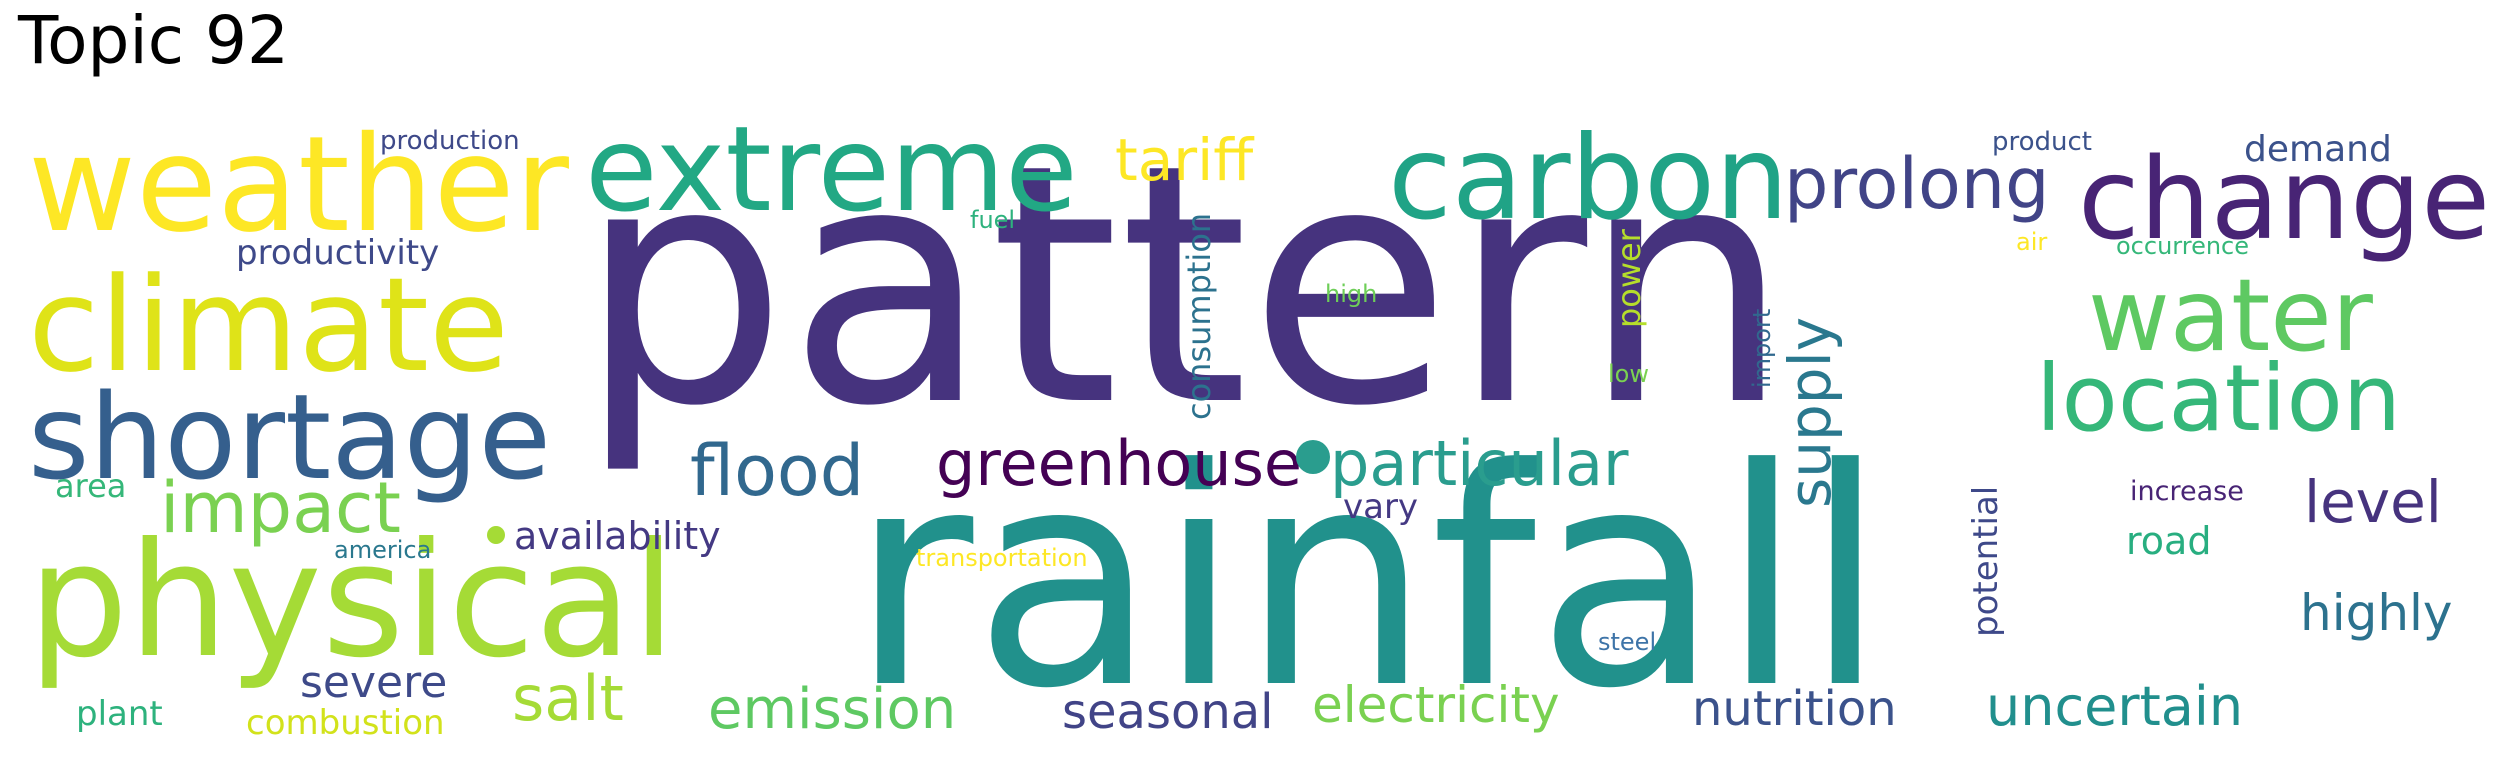  I want to click on word-vary: vary, so click(1380, 507).